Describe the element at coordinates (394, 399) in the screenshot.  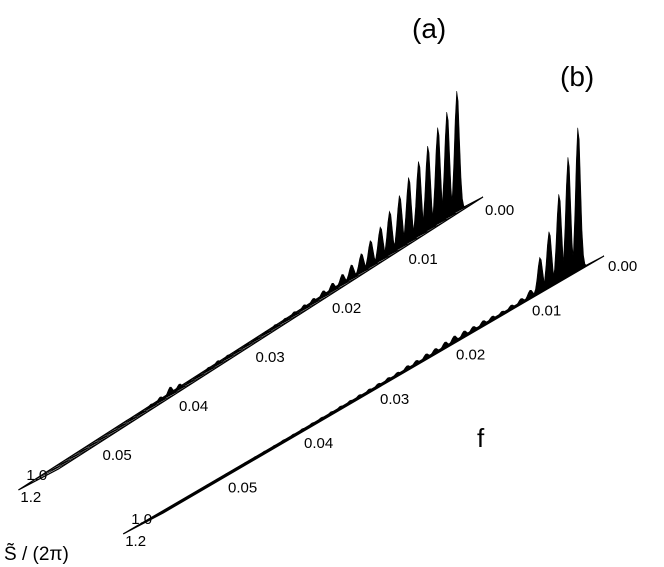
I see `f-tick-b-3: 0.03` at that location.